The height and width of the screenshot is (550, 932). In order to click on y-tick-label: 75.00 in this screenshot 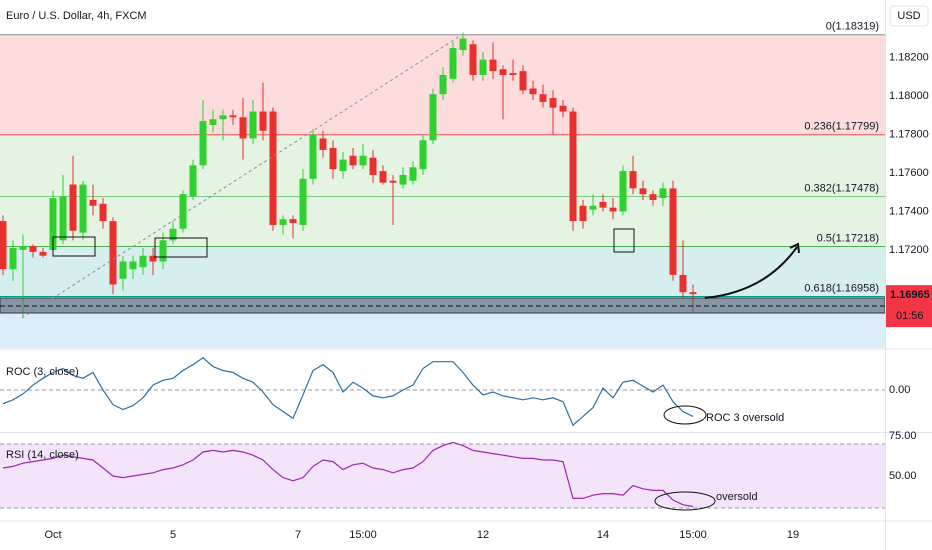, I will do `click(903, 436)`.